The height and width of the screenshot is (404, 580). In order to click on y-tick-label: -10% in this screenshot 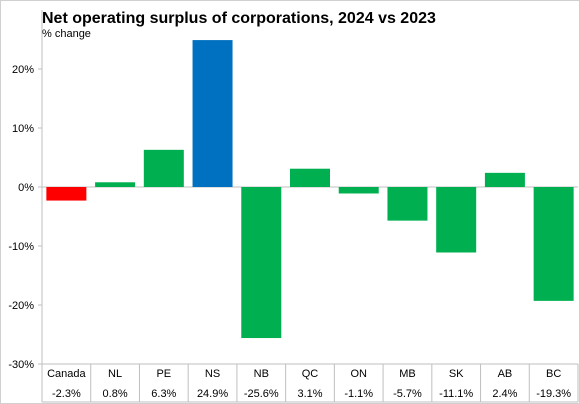, I will do `click(21, 247)`.